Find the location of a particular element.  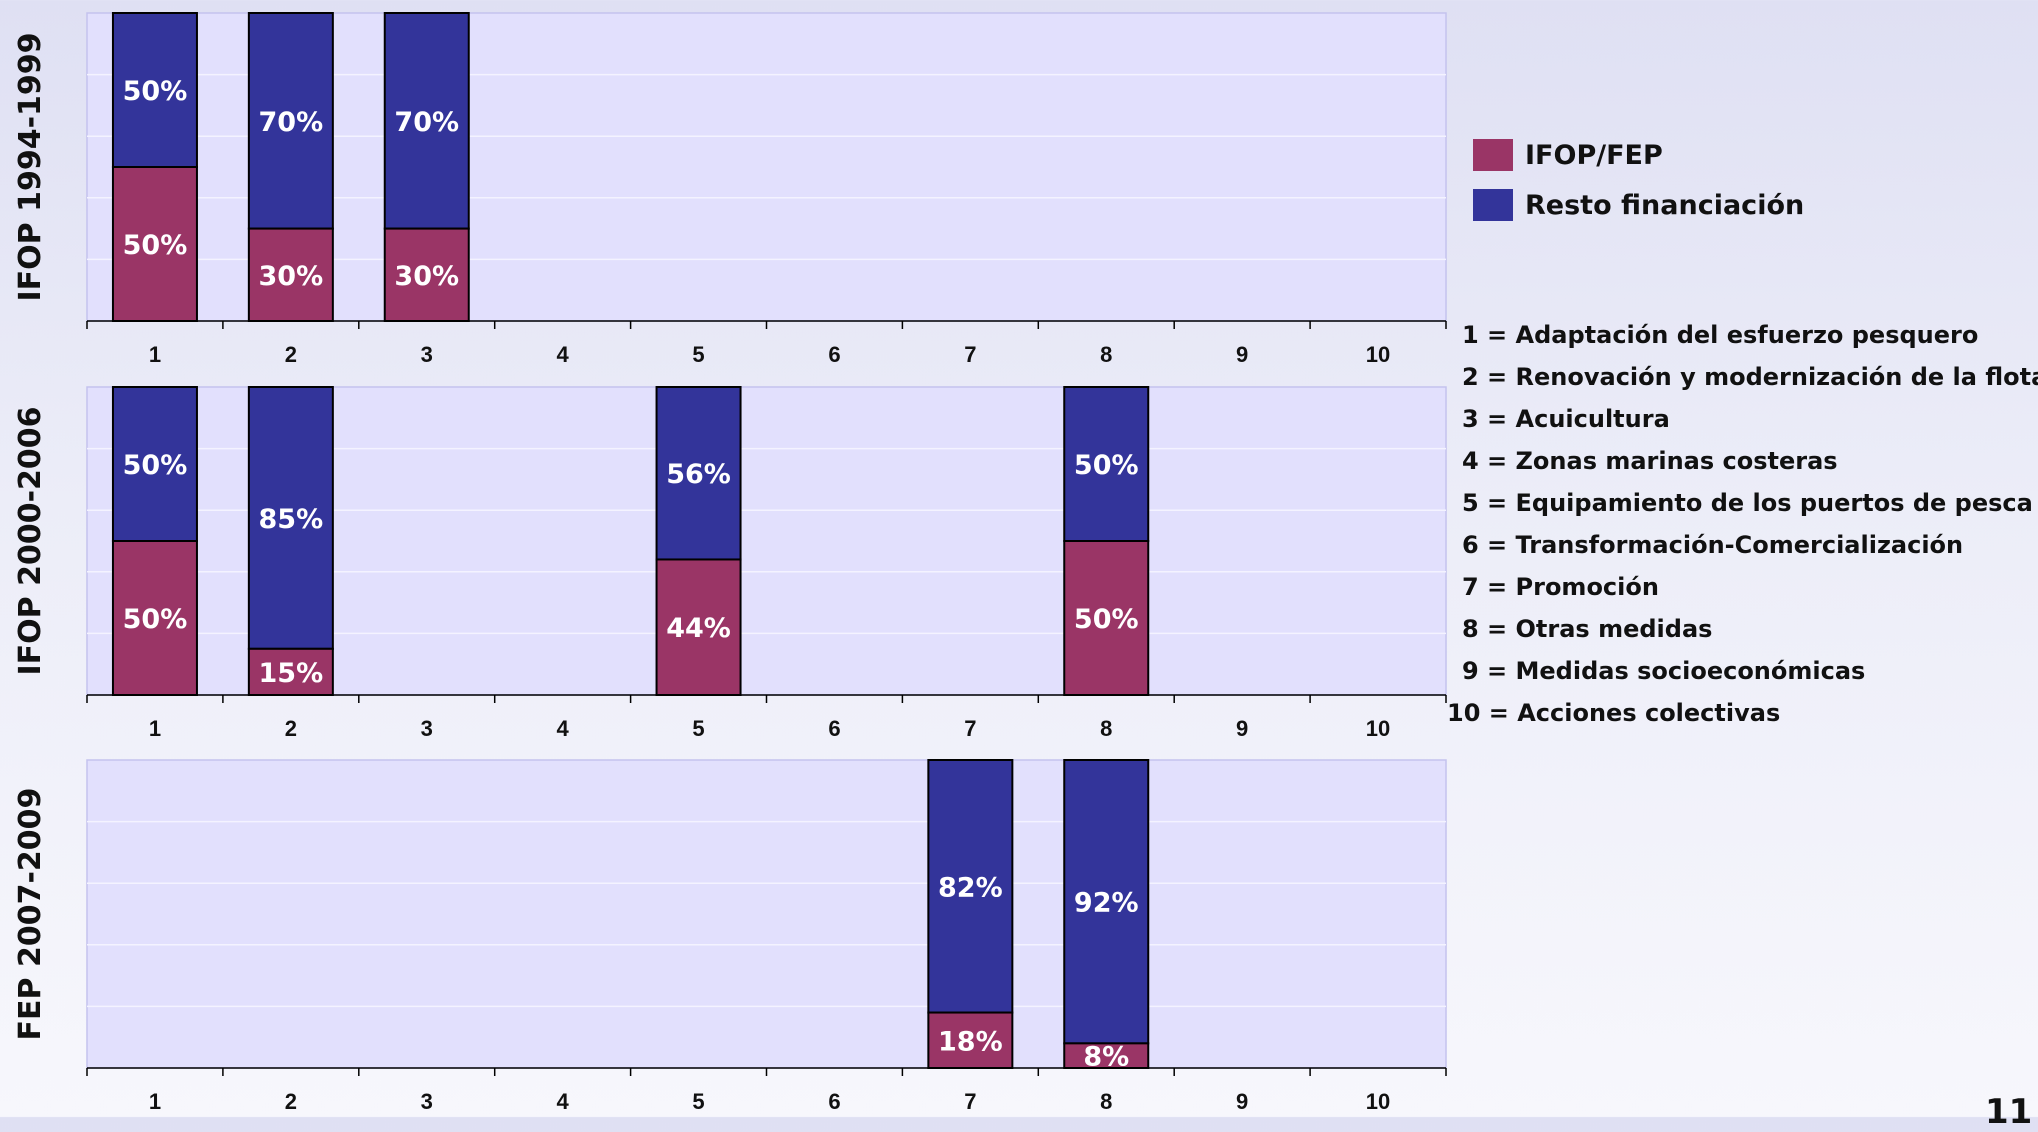

data-label-ifop: 44% is located at coordinates (698, 628).